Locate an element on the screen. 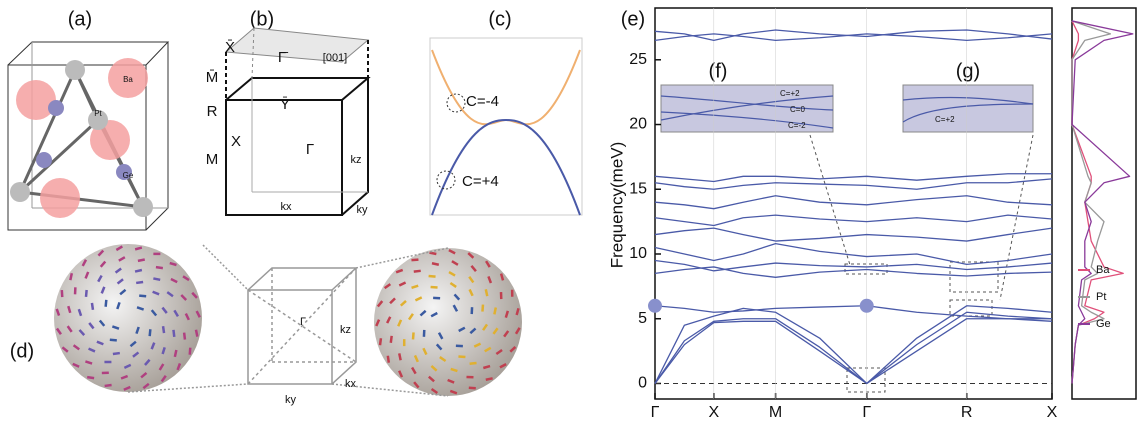 The image size is (1138, 425). legend-label: Pt is located at coordinates (1101, 297).